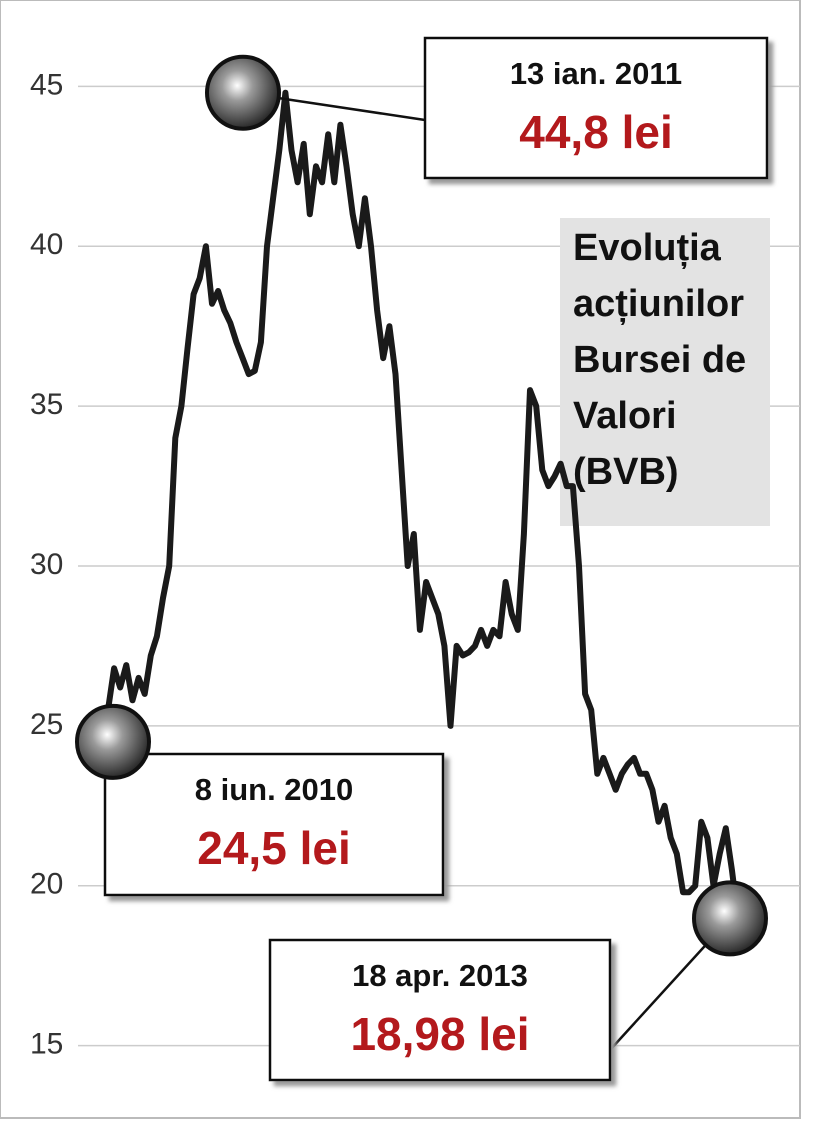 This screenshot has width=814, height=1139. What do you see at coordinates (46, 884) in the screenshot?
I see `y-tick-label: 20` at bounding box center [46, 884].